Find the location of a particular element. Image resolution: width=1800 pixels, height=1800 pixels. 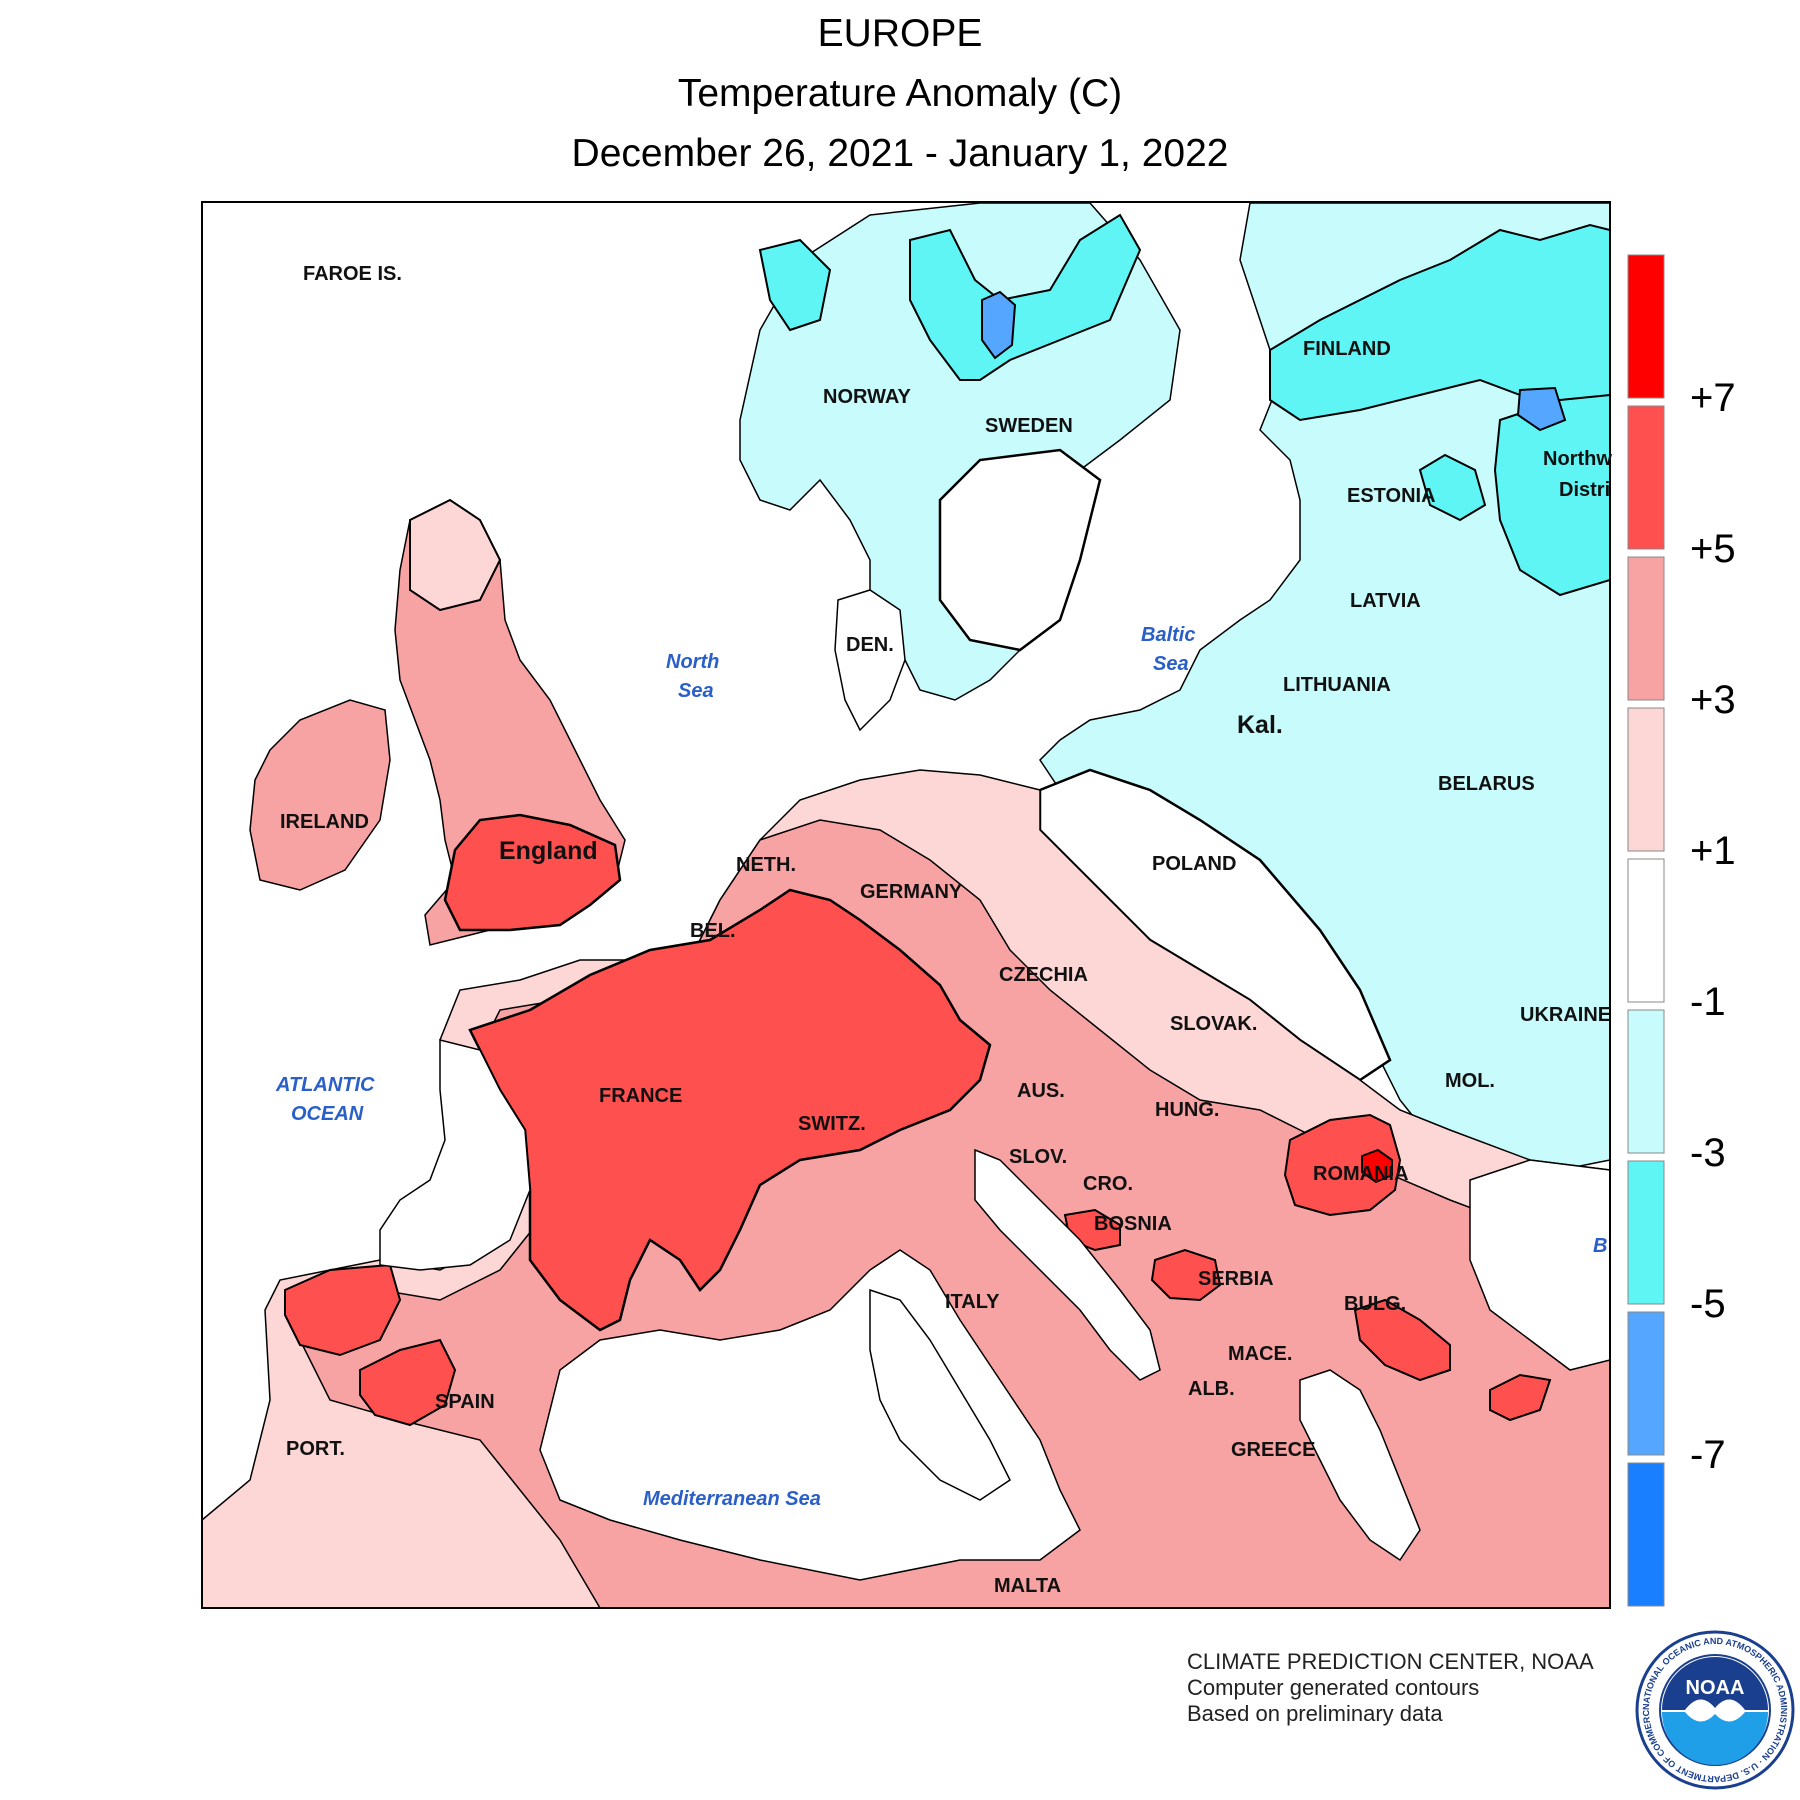

credit-method: Computer generated contours is located at coordinates (1333, 1687).